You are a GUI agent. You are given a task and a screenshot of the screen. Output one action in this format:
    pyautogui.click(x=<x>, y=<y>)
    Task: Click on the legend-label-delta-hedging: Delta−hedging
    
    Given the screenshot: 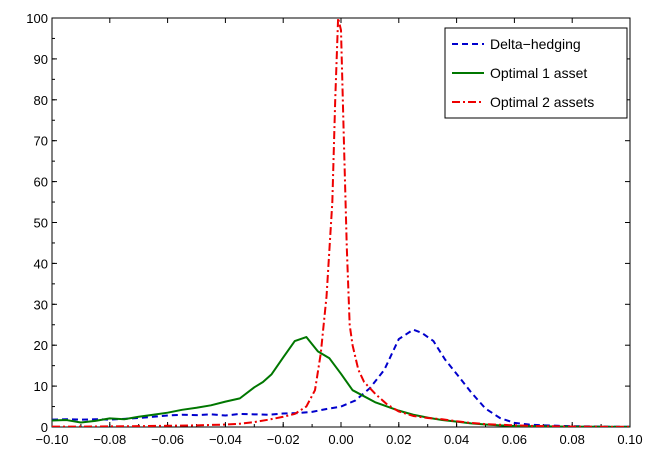 What is the action you would take?
    pyautogui.click(x=535, y=44)
    